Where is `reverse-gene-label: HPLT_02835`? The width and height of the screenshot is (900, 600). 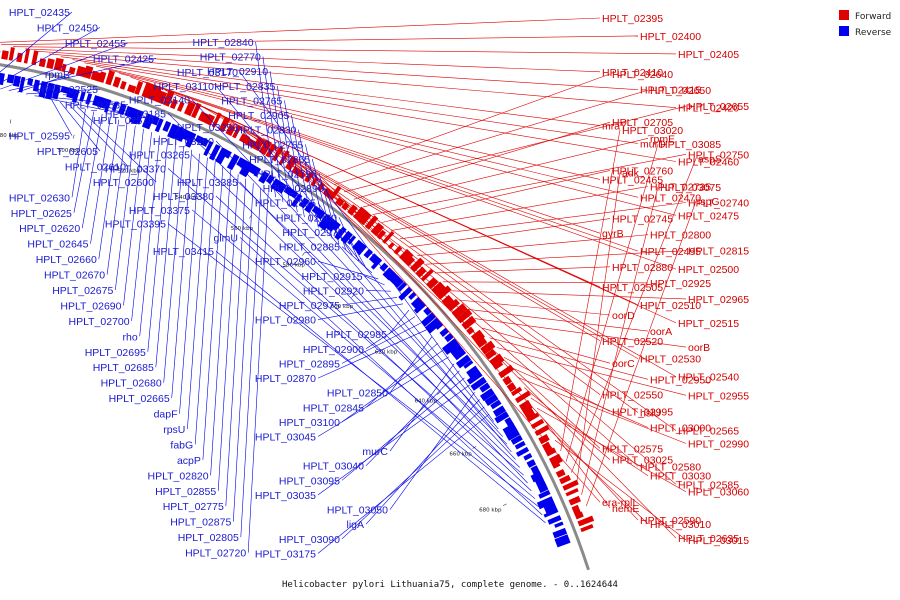 reverse-gene-label: HPLT_02835 is located at coordinates (244, 87).